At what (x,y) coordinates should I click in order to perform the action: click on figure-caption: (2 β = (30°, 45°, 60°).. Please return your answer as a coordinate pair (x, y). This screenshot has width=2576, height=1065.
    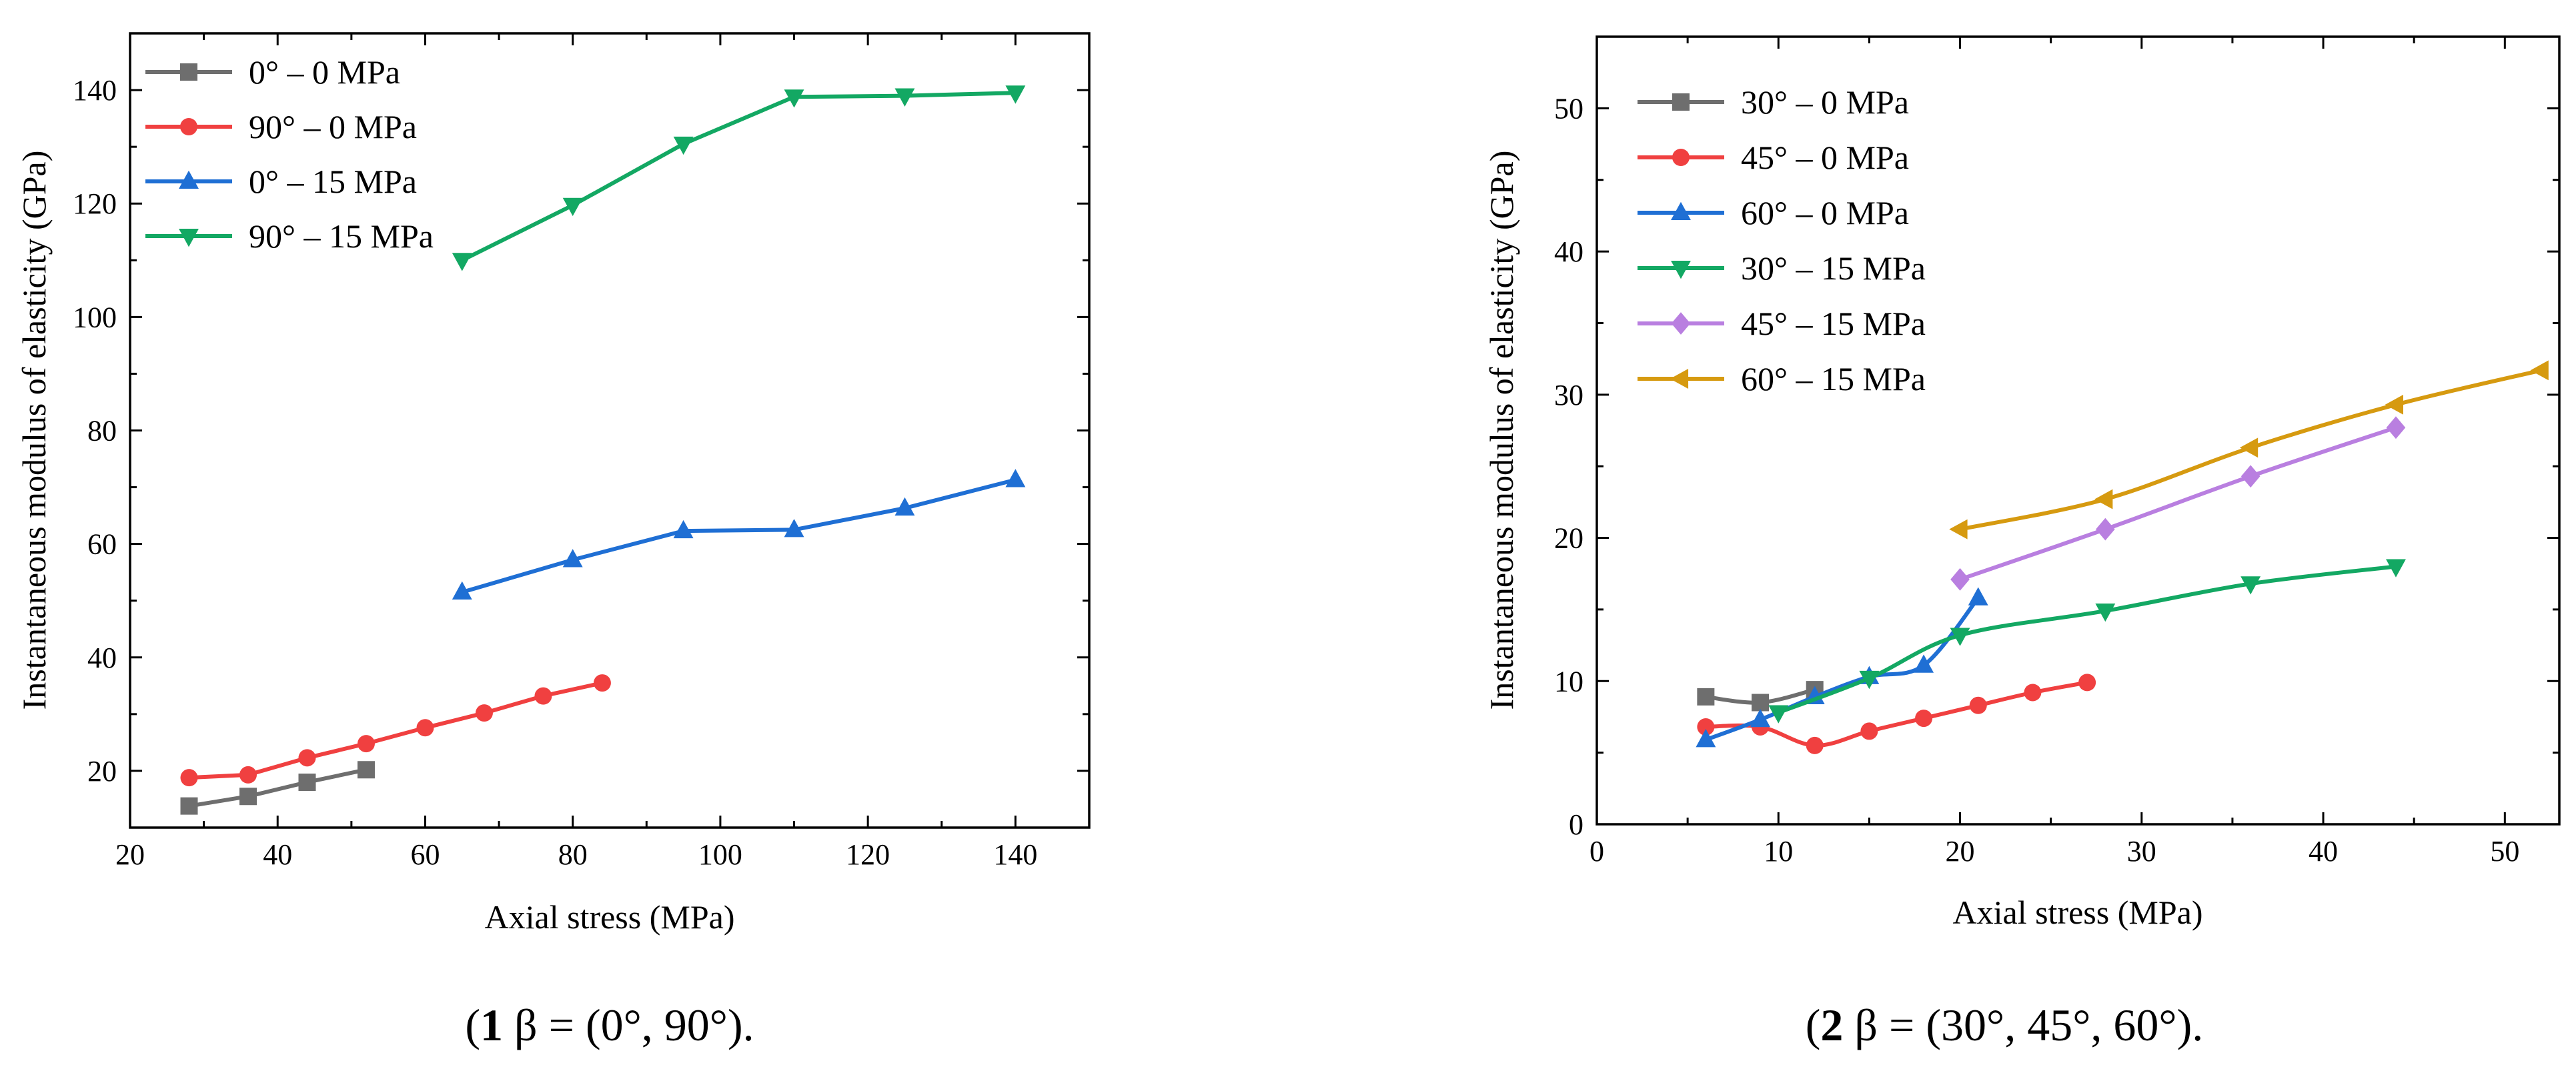
    Looking at the image, I should click on (2005, 1025).